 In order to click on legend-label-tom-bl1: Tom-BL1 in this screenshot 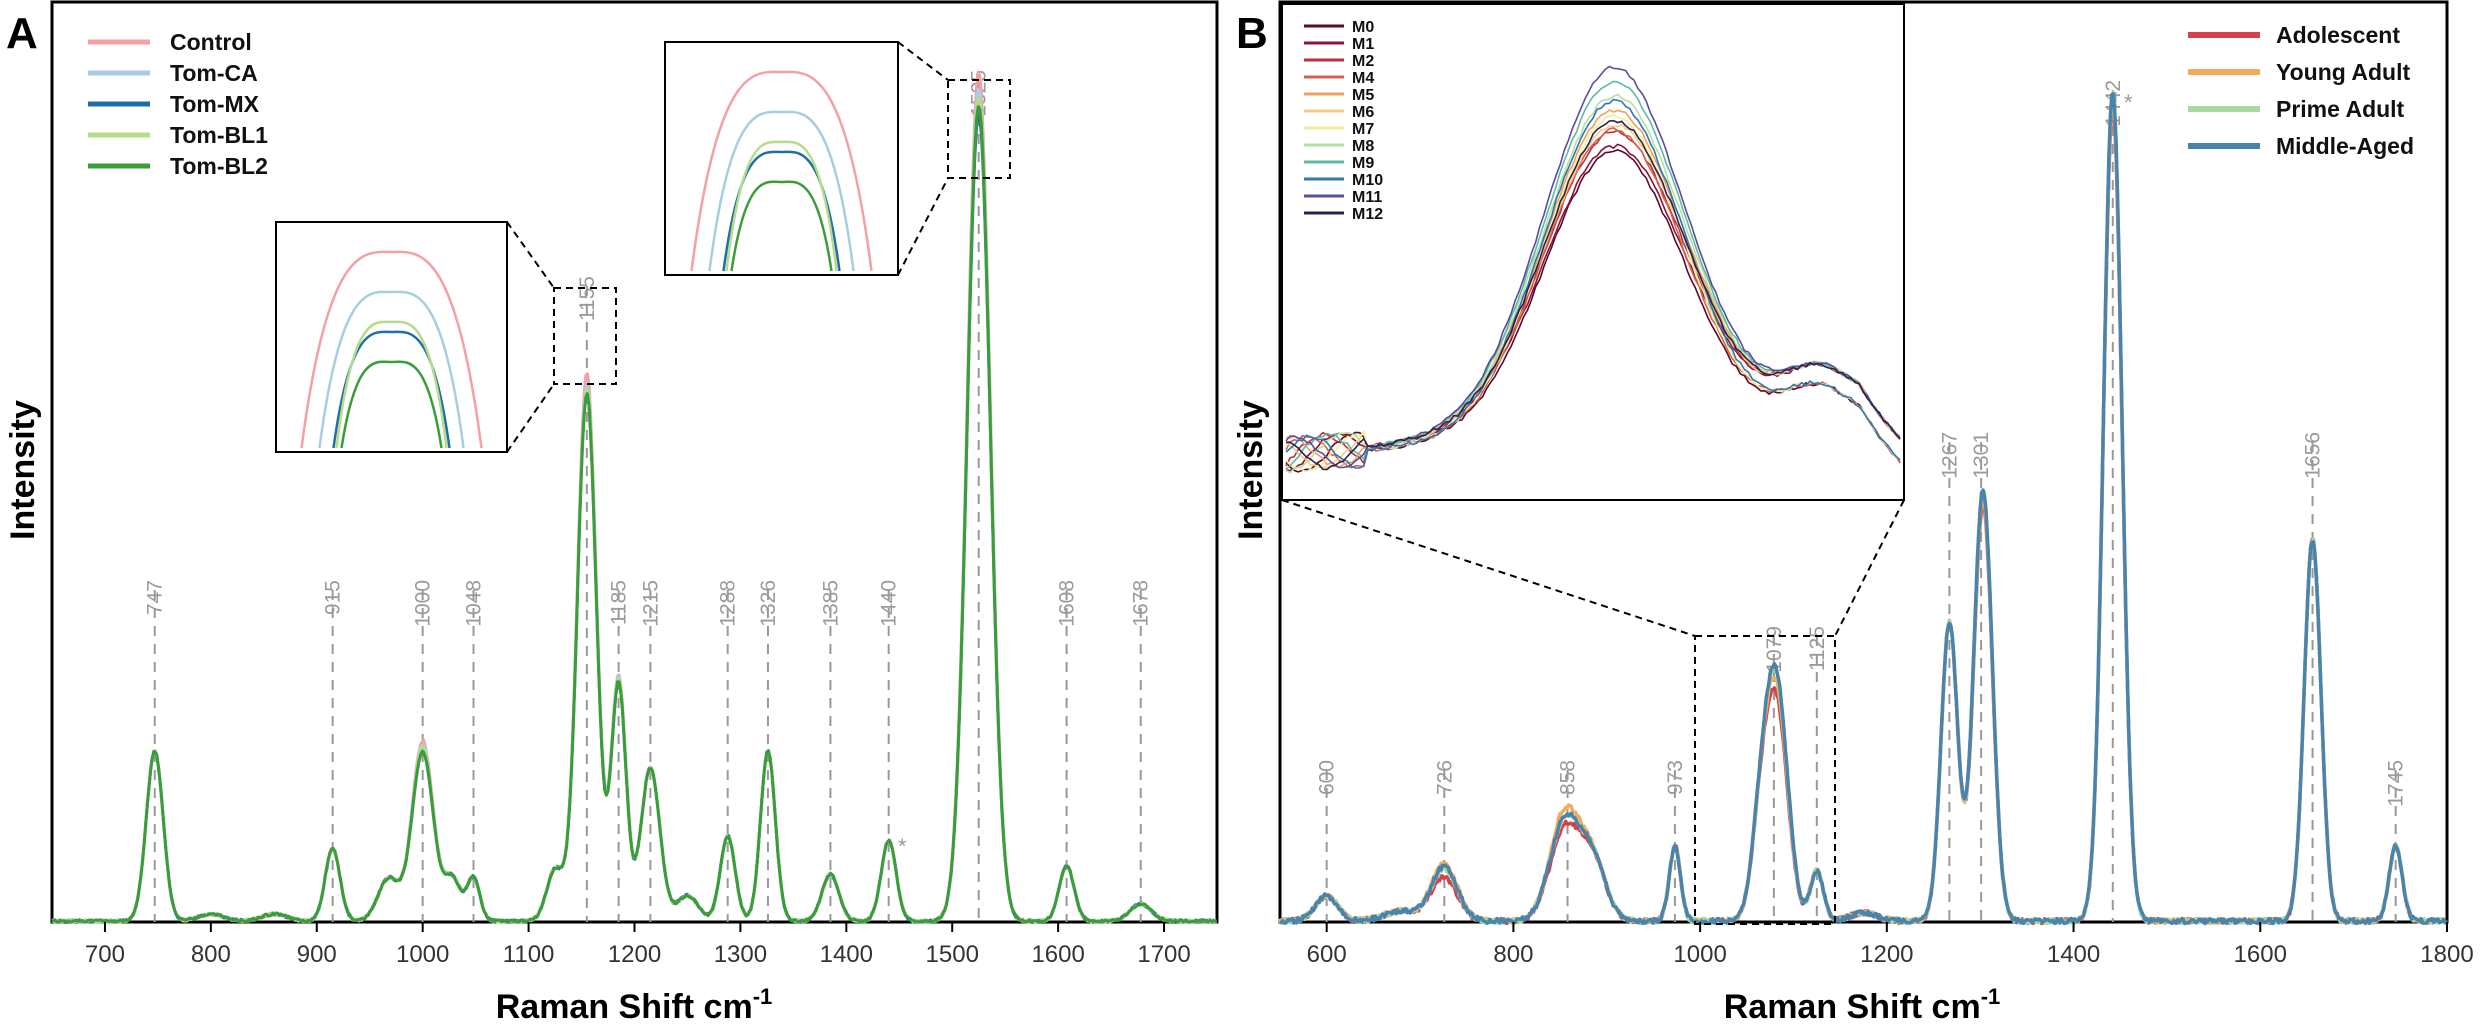, I will do `click(219, 135)`.